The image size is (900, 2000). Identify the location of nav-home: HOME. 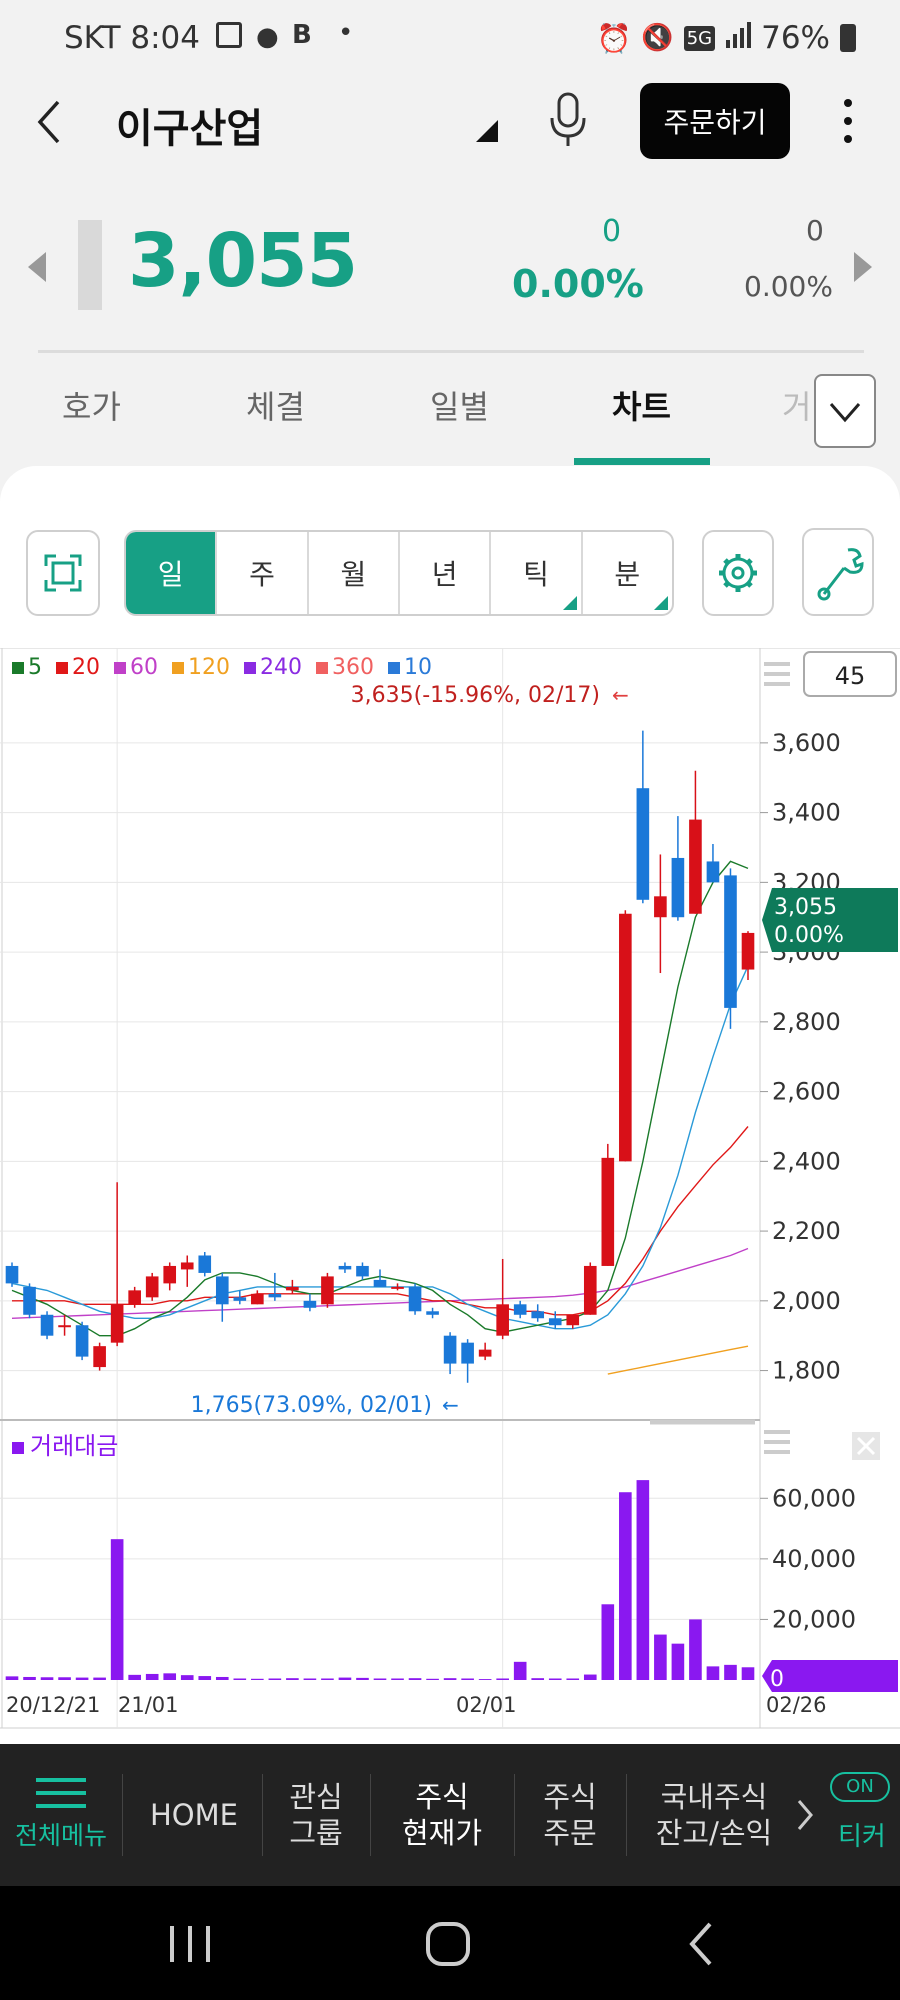
(194, 1815).